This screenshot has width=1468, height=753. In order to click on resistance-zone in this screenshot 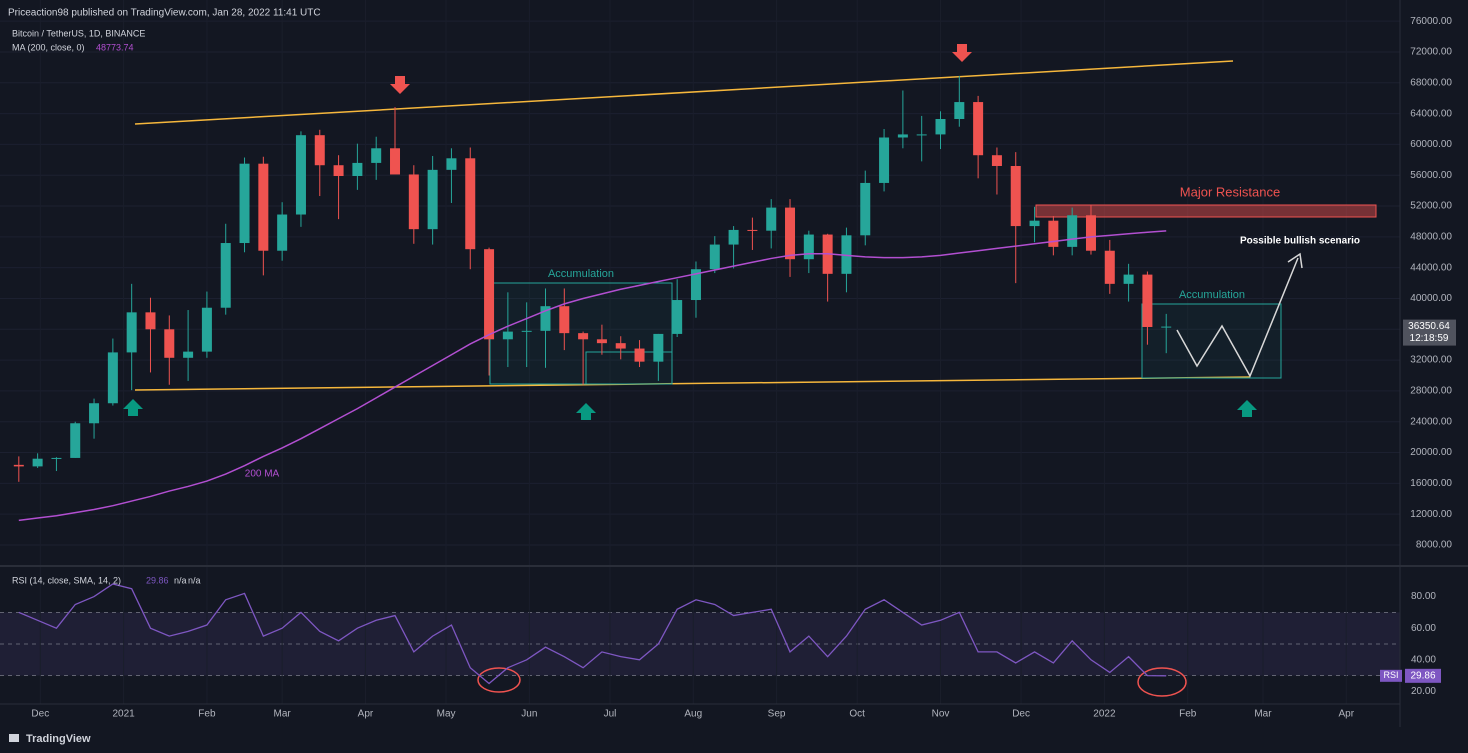, I will do `click(1206, 211)`.